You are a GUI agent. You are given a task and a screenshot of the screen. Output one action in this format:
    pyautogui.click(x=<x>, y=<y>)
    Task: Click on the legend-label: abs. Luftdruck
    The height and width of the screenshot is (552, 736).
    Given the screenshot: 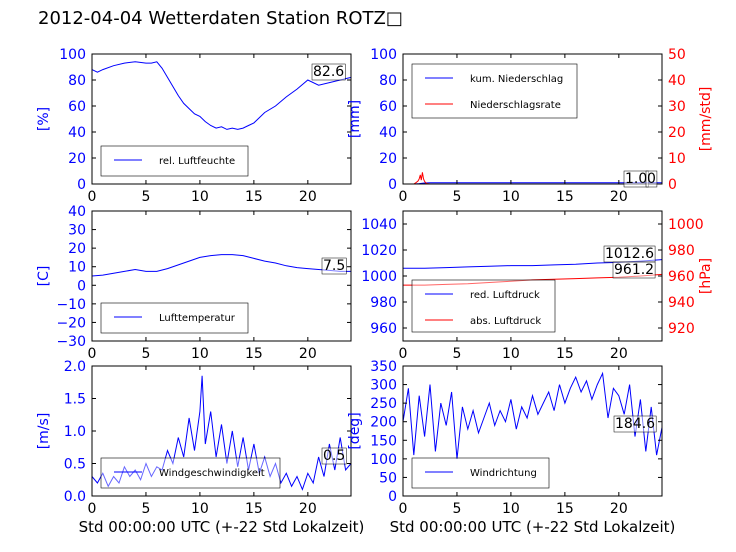 What is the action you would take?
    pyautogui.click(x=505, y=321)
    